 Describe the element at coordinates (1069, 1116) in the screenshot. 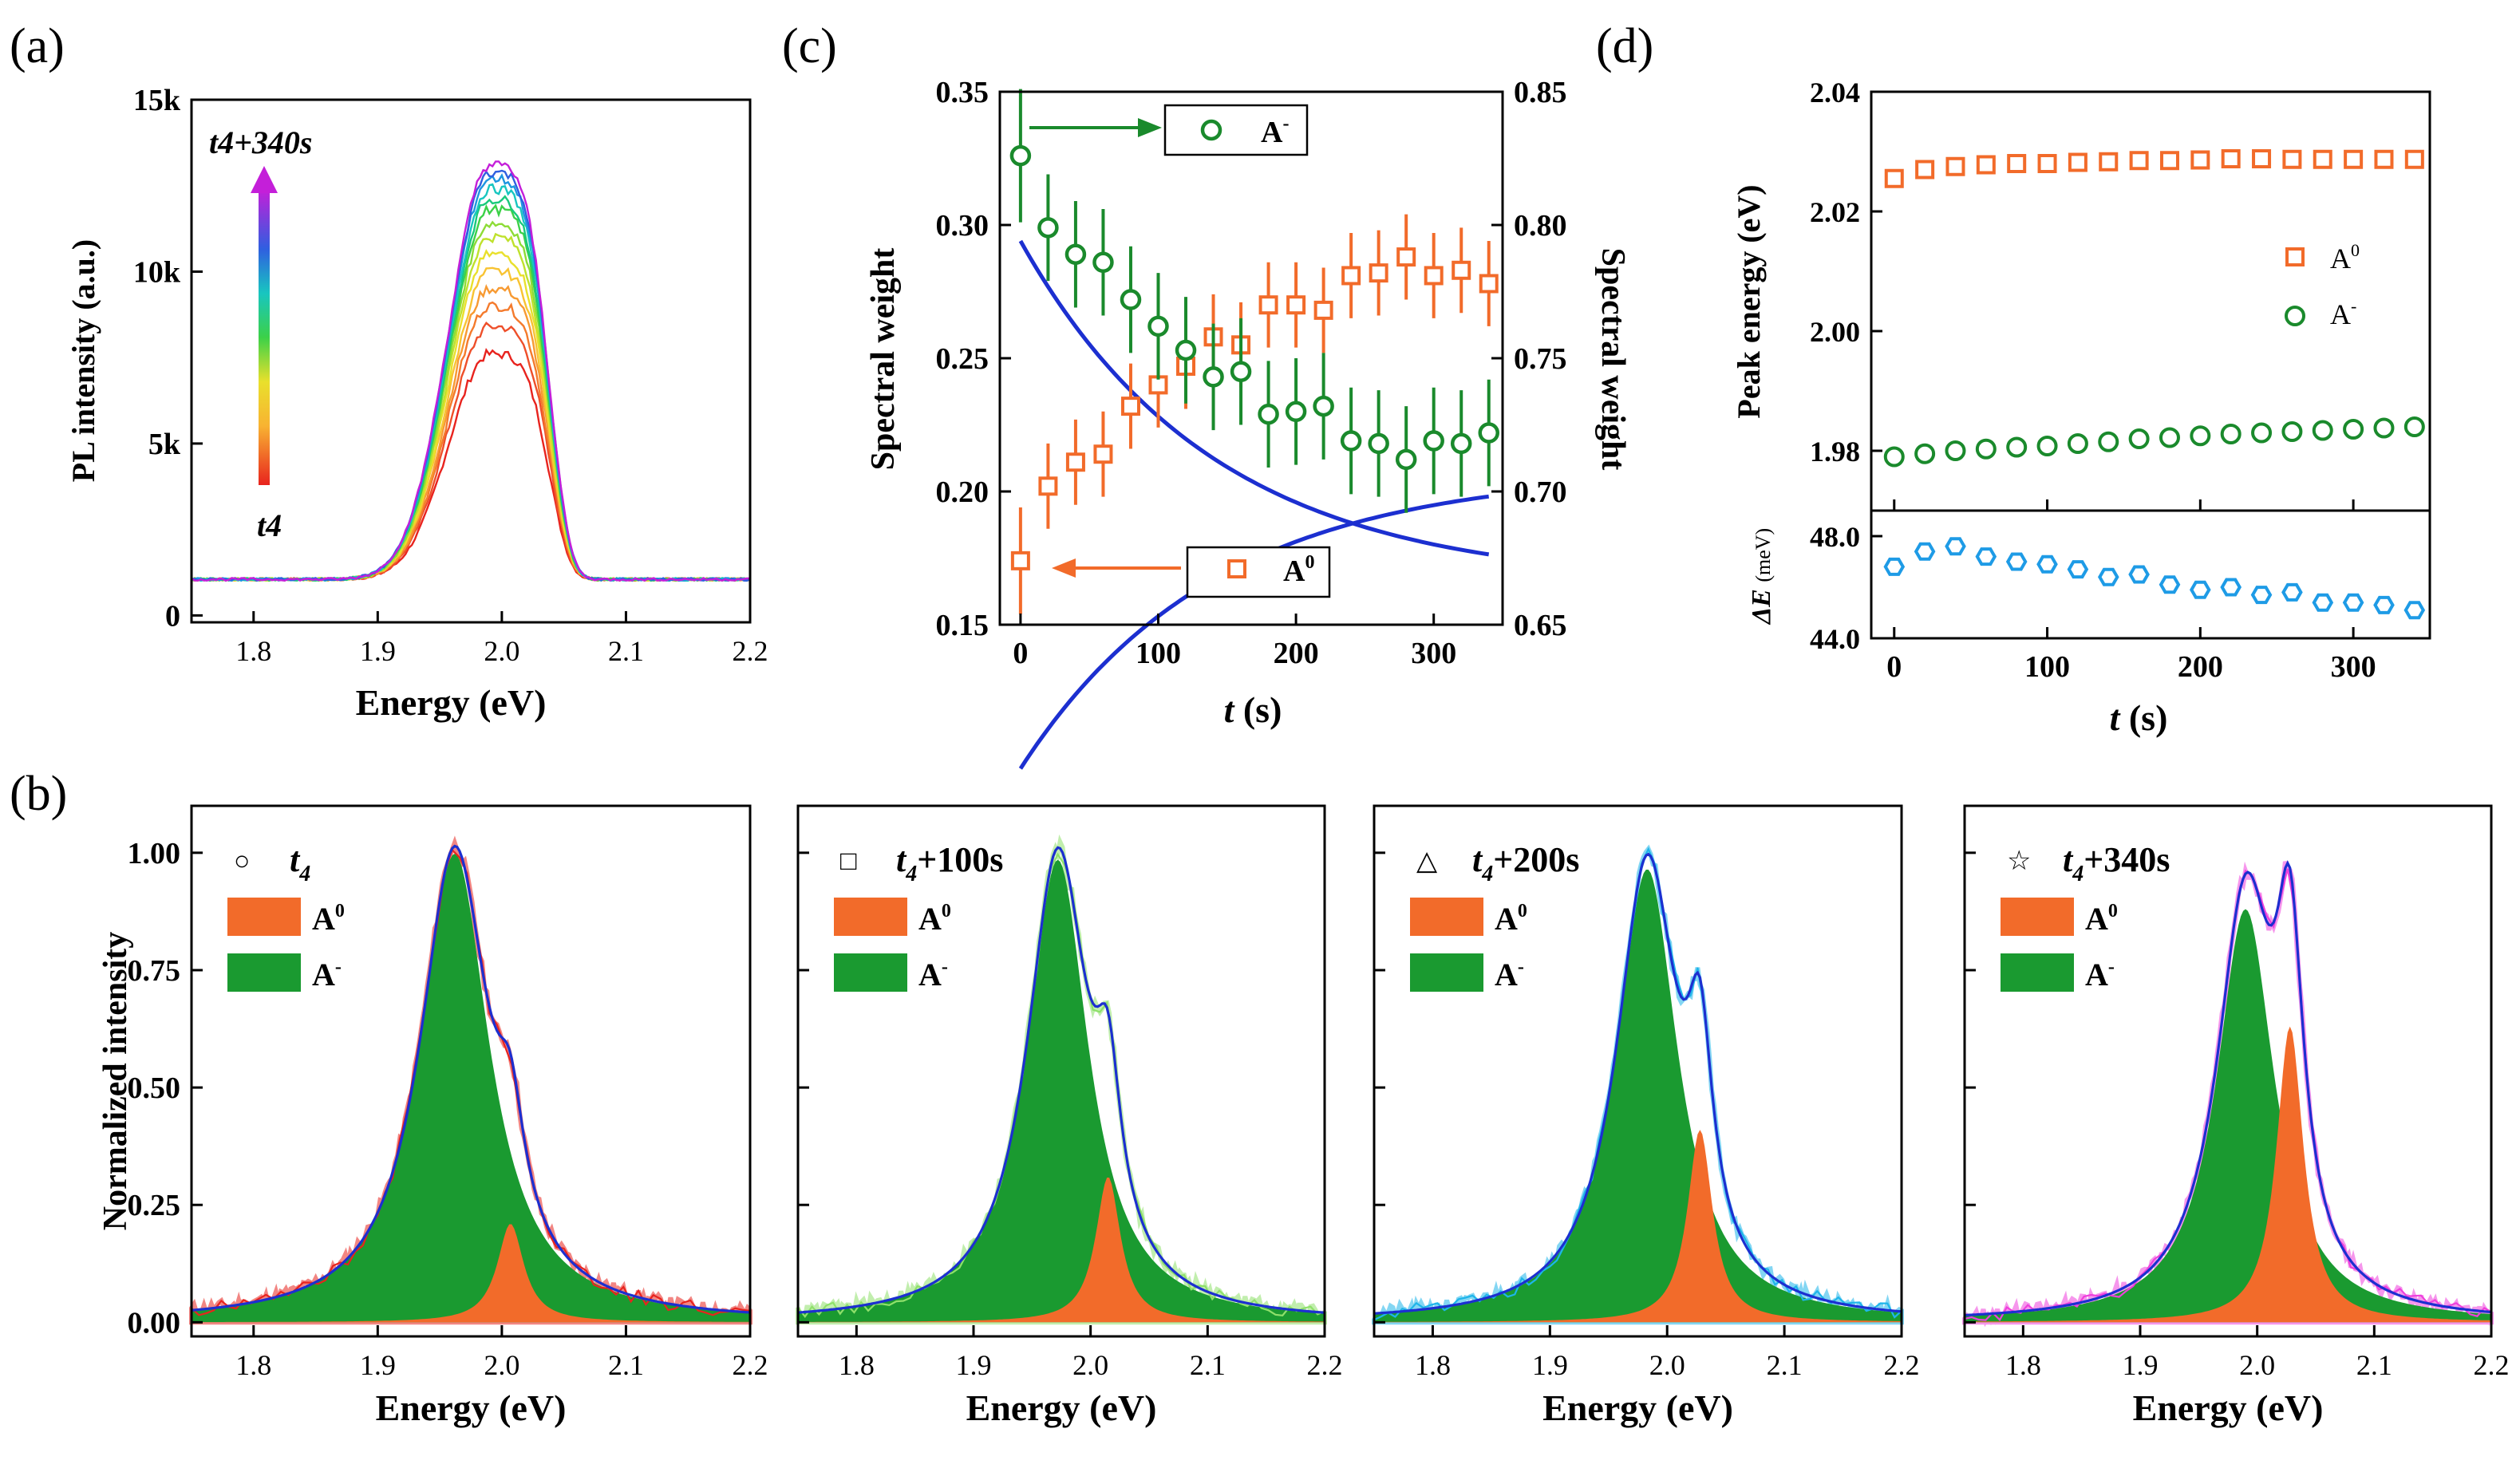

I see `panel-b-2: 1.8 1.9 2.0 2.1 2.2 Energy (eV) □ t4+100s A0 A-` at that location.